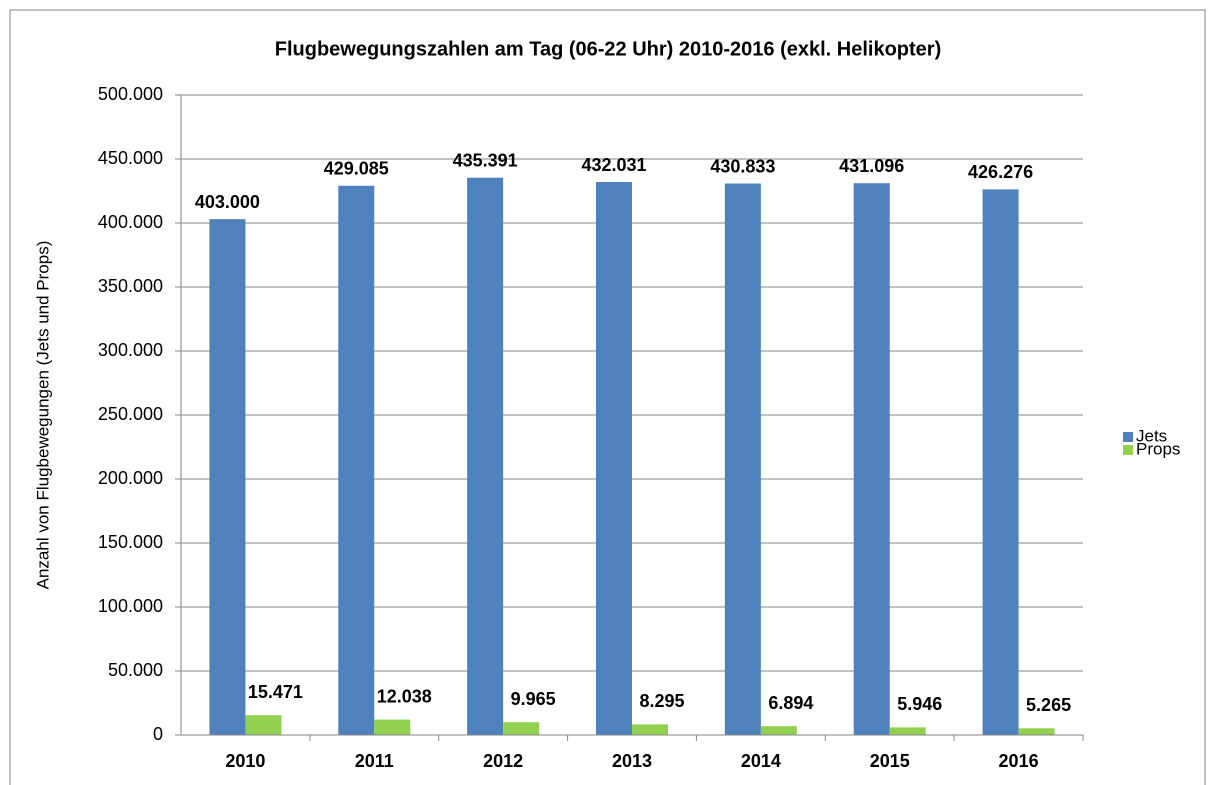 The image size is (1216, 785). Describe the element at coordinates (1048, 705) in the screenshot. I see `value-label: 5.265` at that location.